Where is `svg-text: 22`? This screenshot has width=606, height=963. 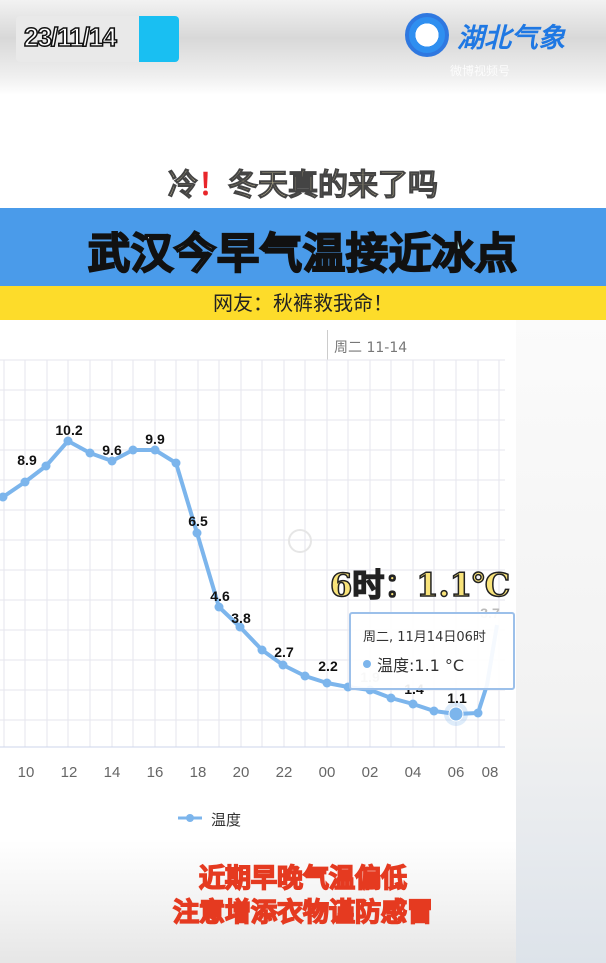
svg-text: 22 is located at coordinates (284, 772).